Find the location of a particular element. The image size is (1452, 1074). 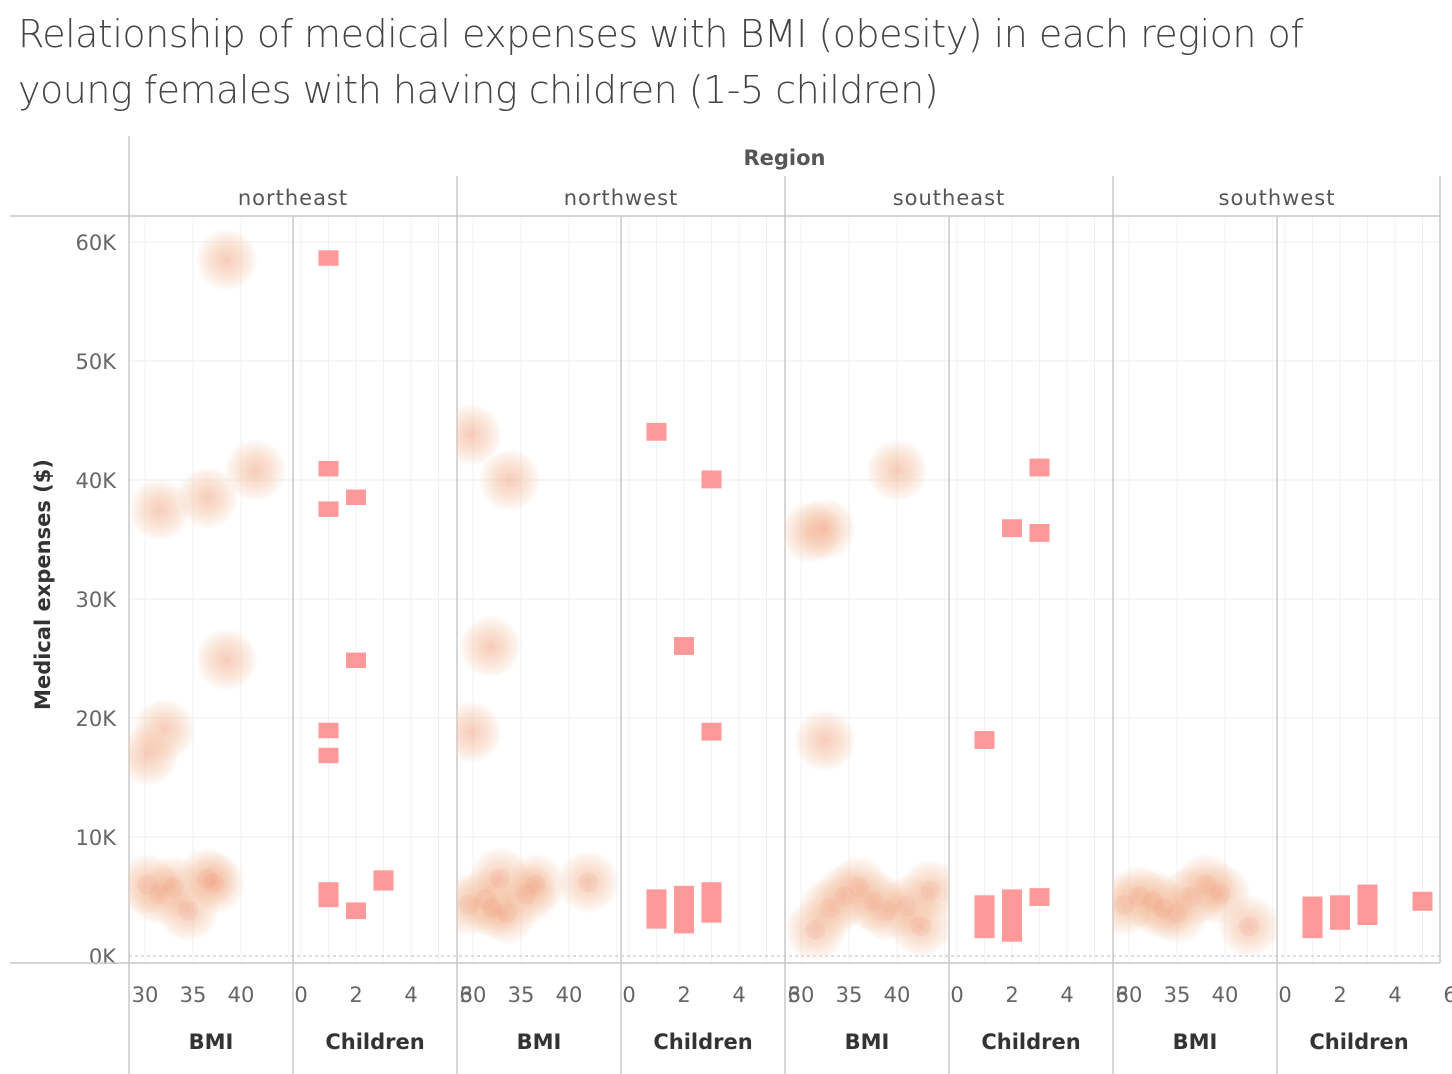

y-axis-label: Medical expenses ($) is located at coordinates (43, 584).